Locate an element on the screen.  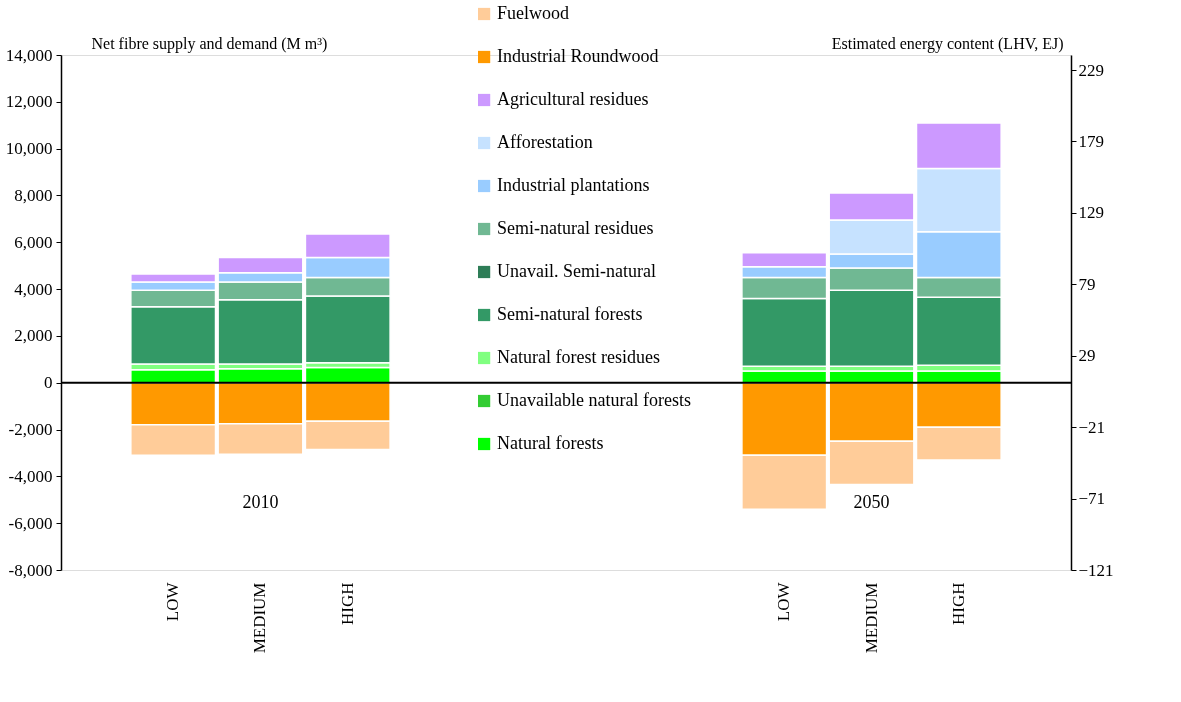
y-tick-label: 8,000 is located at coordinates (33, 195).